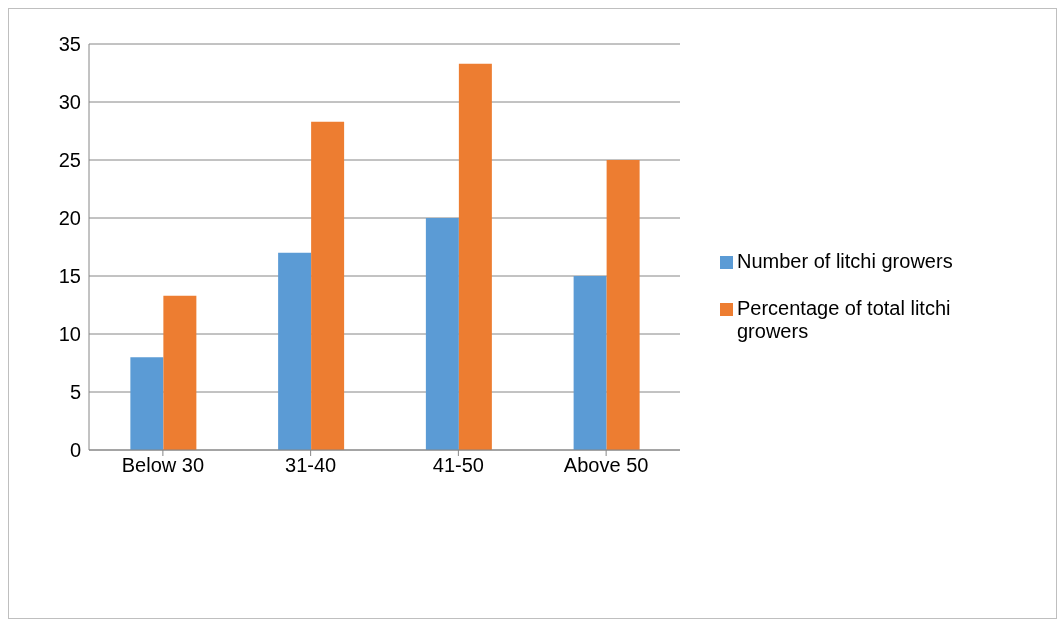 The width and height of the screenshot is (1063, 625). I want to click on y-tick-label: 25, so click(69, 160).